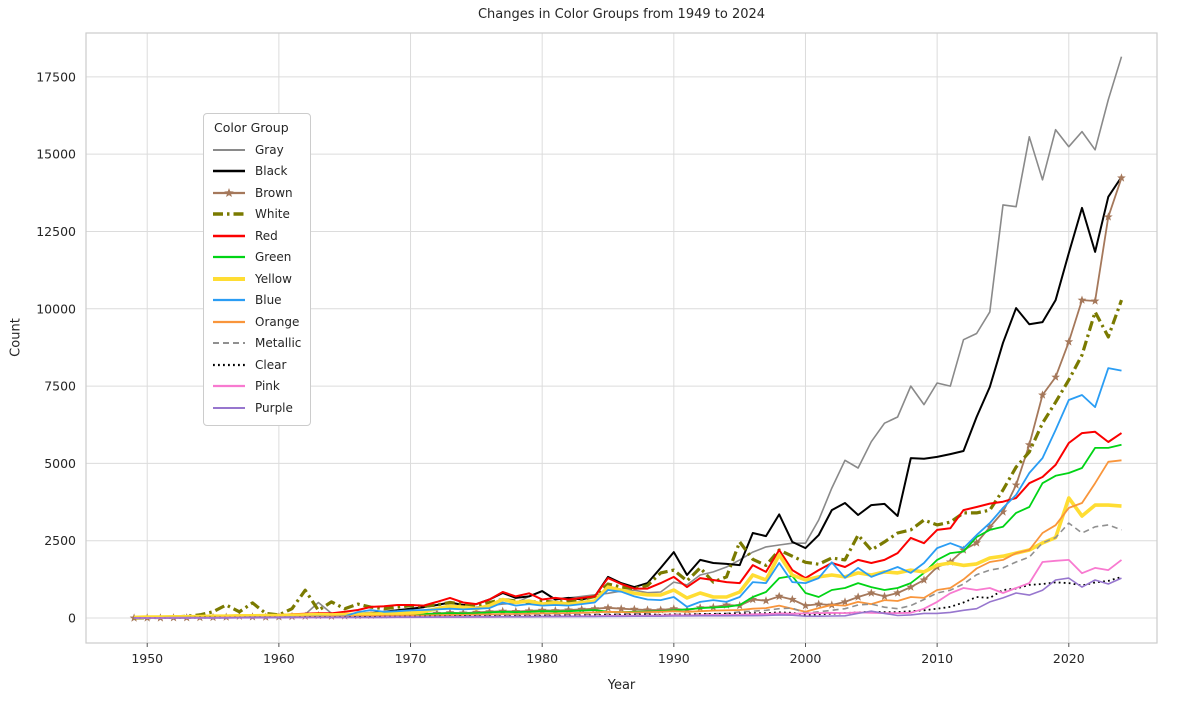  What do you see at coordinates (229, 257) in the screenshot?
I see `legend-swatch-green-line` at bounding box center [229, 257].